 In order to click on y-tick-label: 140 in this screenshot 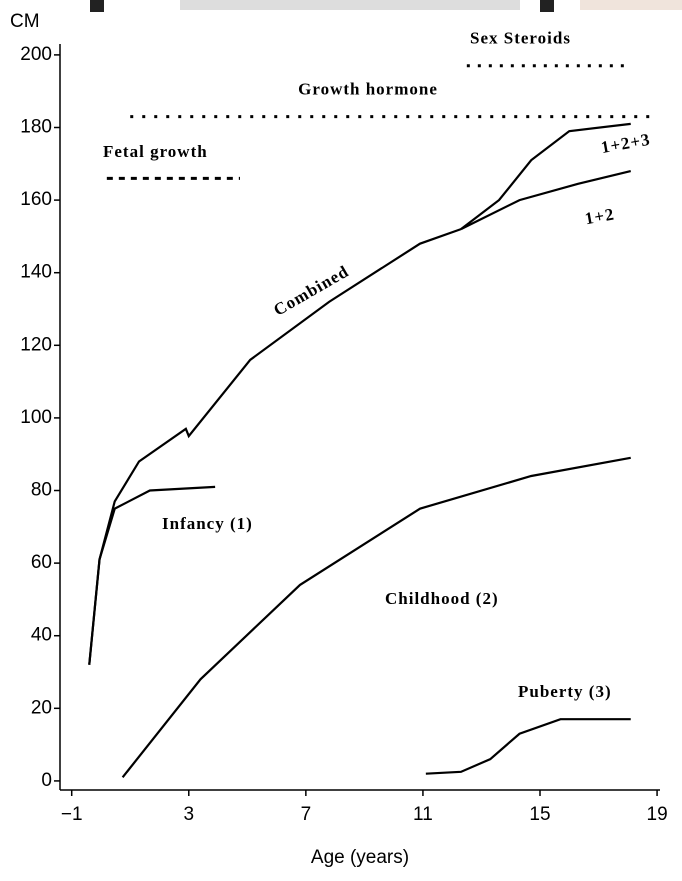, I will do `click(36, 272)`.